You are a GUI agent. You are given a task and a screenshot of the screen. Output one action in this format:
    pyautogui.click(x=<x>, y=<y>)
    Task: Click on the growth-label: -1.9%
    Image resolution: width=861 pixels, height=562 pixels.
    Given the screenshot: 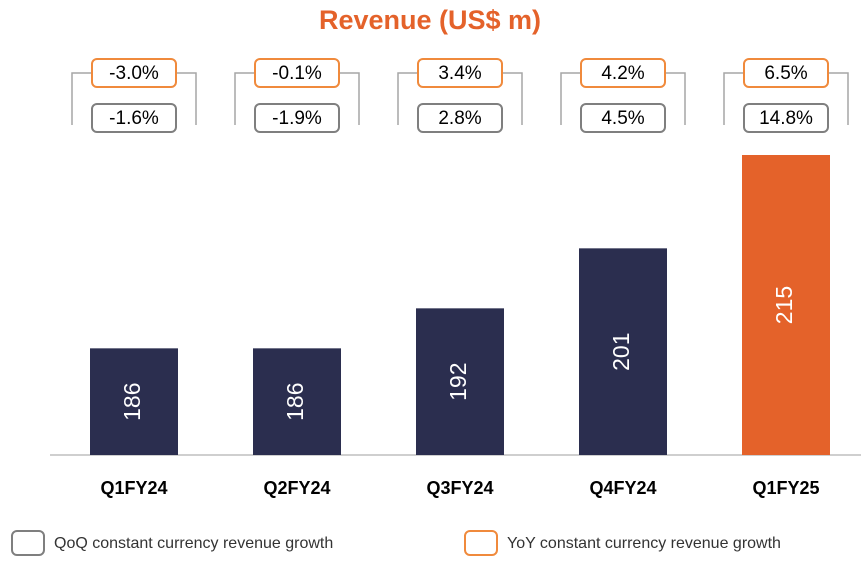 What is the action you would take?
    pyautogui.click(x=297, y=118)
    